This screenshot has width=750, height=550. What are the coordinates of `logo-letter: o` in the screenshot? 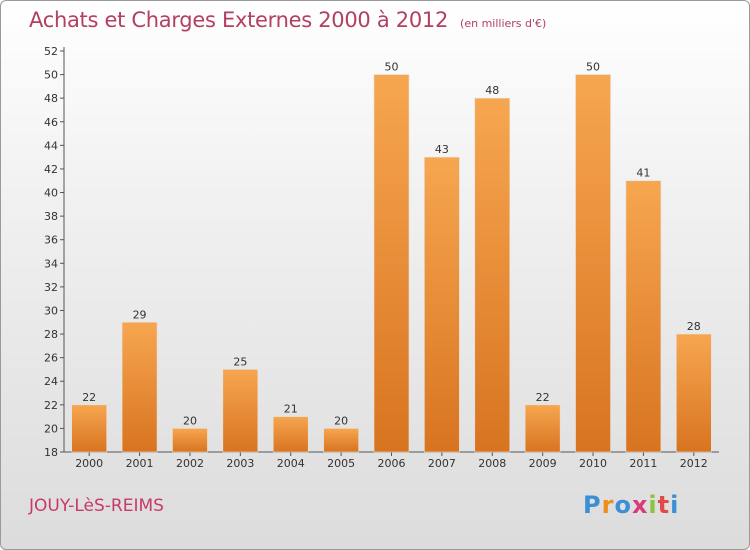 It's located at (623, 505).